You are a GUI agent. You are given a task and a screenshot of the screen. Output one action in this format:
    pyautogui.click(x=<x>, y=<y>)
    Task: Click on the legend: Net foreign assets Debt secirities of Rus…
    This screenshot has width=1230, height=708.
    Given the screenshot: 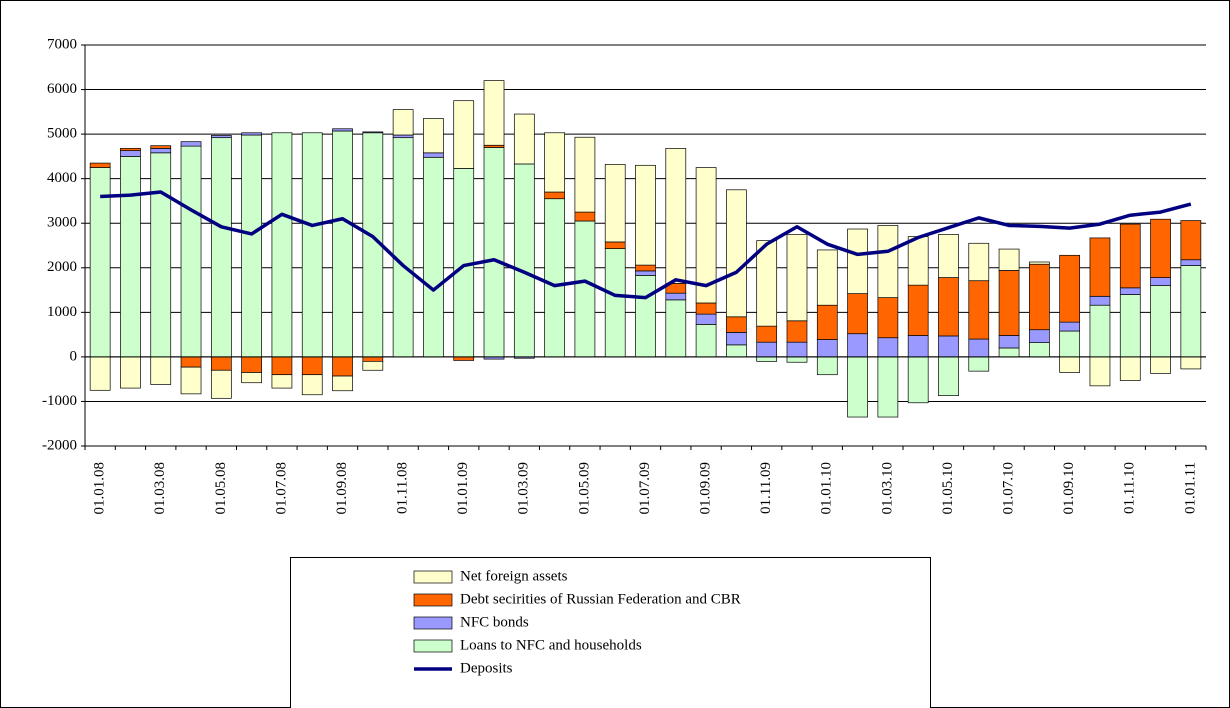 What is the action you would take?
    pyautogui.click(x=610, y=632)
    